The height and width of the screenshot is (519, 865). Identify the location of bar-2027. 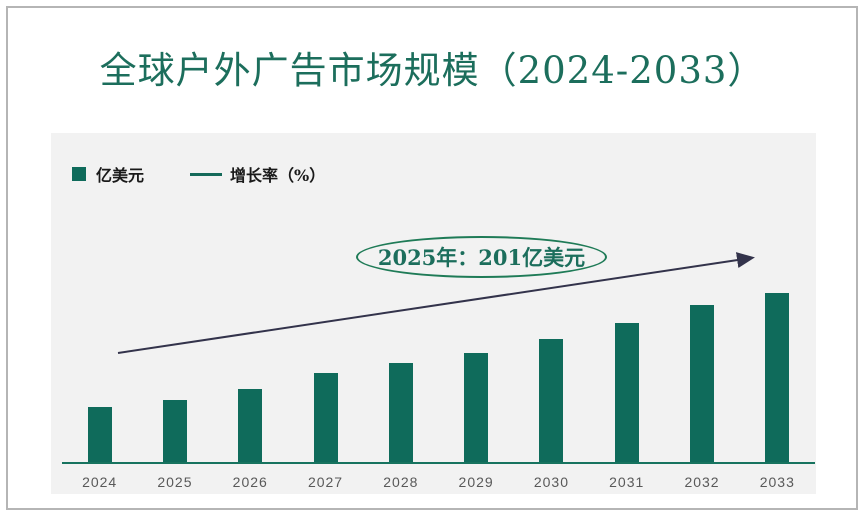
(325, 418).